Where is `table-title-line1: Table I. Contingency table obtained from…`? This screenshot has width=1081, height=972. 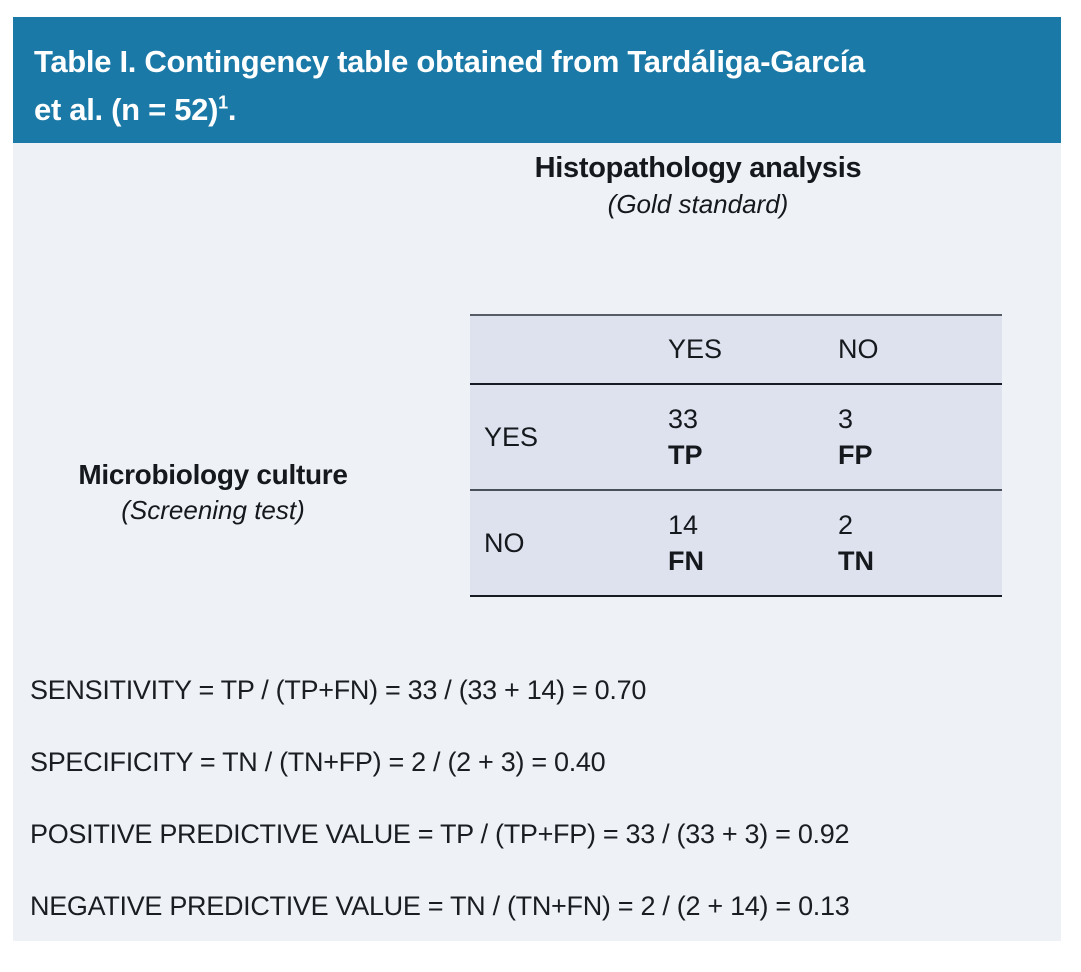
table-title-line1: Table I. Contingency table obtained from… is located at coordinates (449, 61).